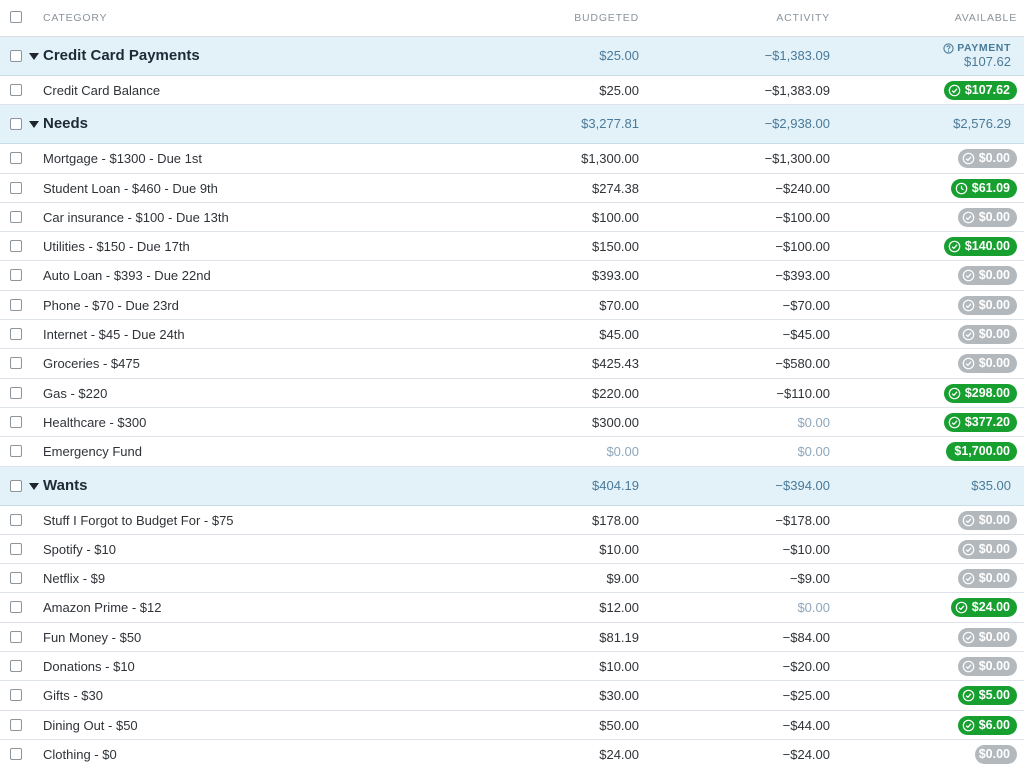 This screenshot has width=1024, height=766. Describe the element at coordinates (610, 159) in the screenshot. I see `category-budgeted: $1,300.00` at that location.